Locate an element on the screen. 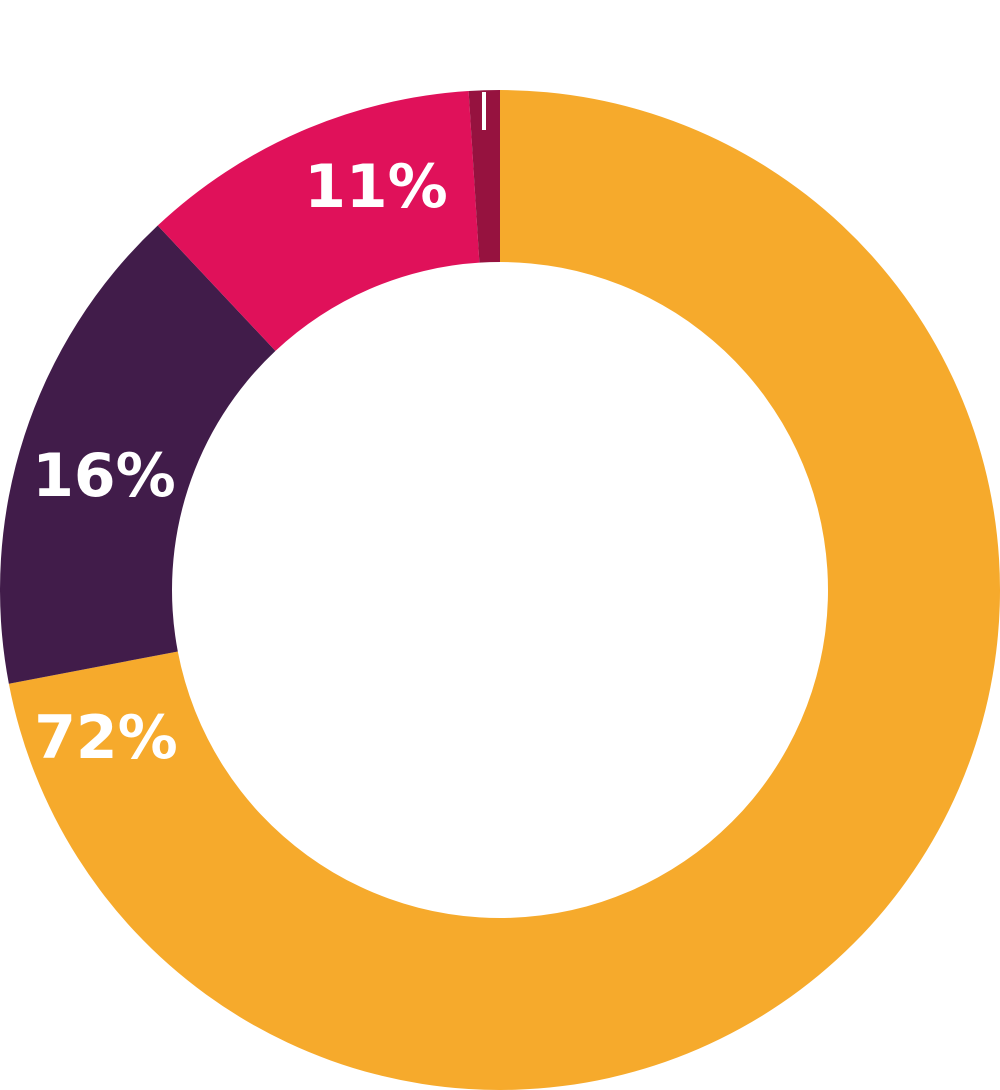 The image size is (1000, 1090). slice-label-11: 11% is located at coordinates (376, 187).